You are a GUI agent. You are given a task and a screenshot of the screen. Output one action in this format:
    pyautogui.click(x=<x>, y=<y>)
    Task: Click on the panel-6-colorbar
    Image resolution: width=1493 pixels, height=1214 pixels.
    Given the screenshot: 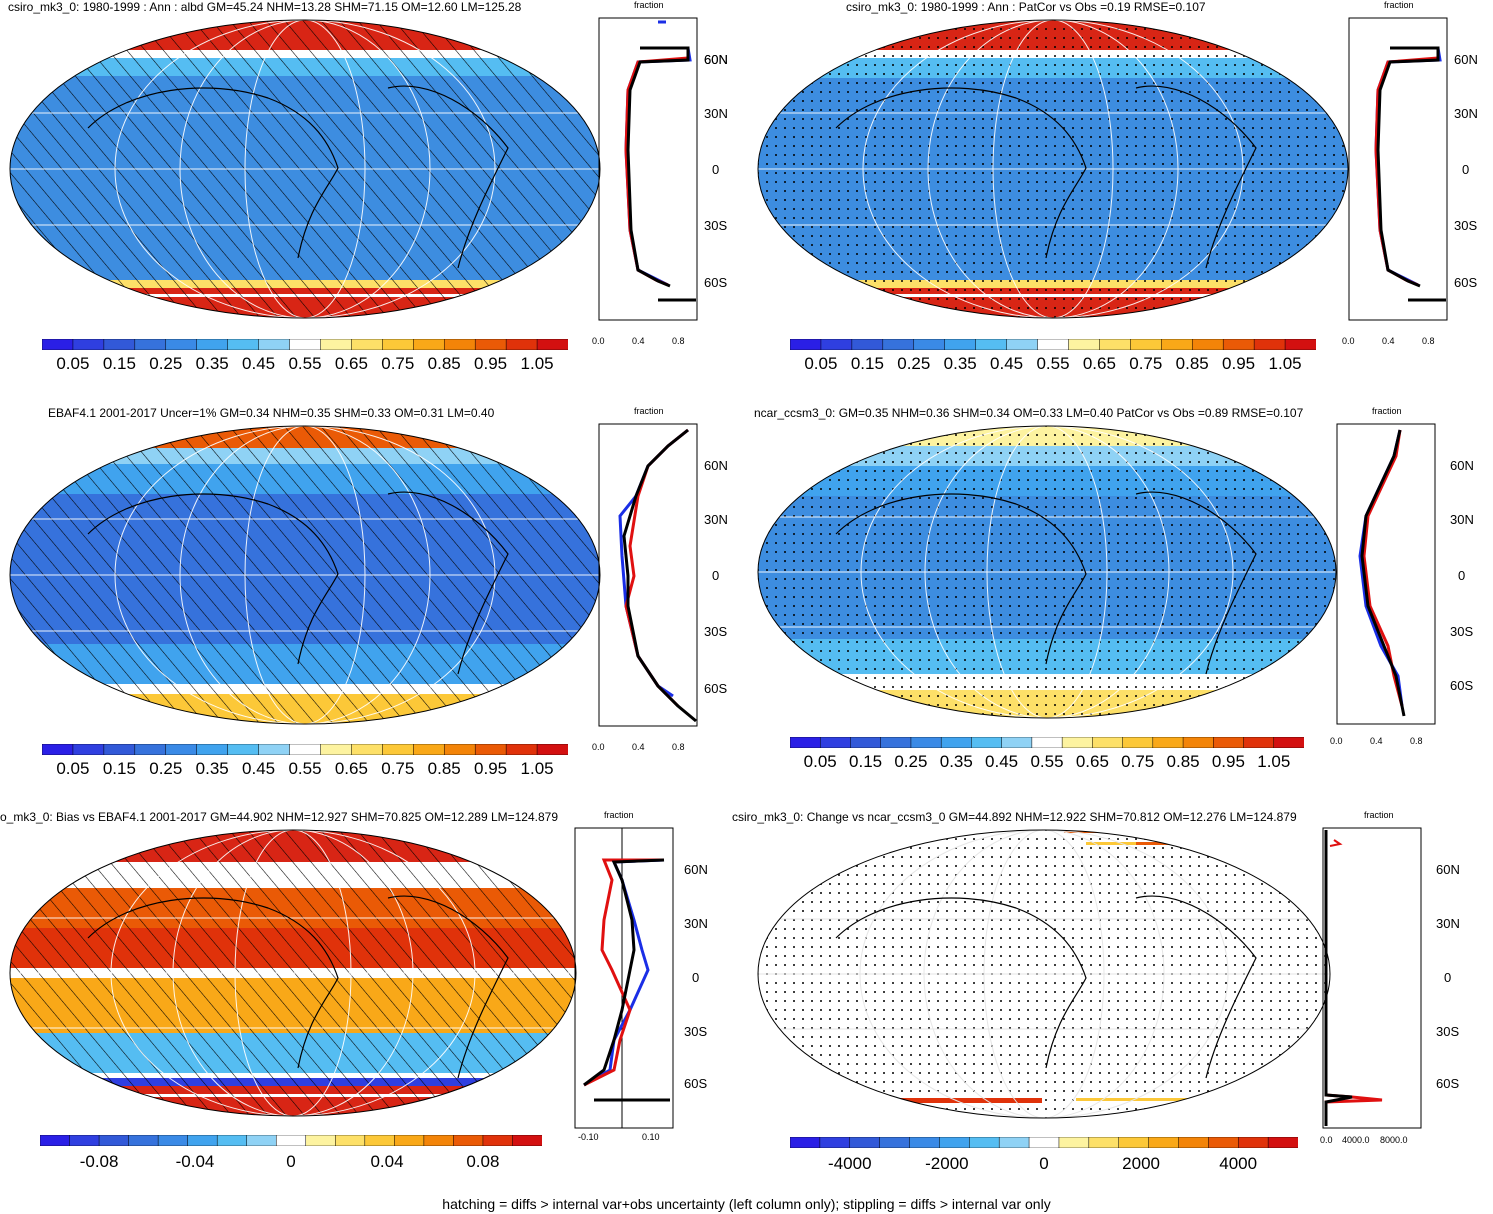 What is the action you would take?
    pyautogui.click(x=1044, y=1142)
    